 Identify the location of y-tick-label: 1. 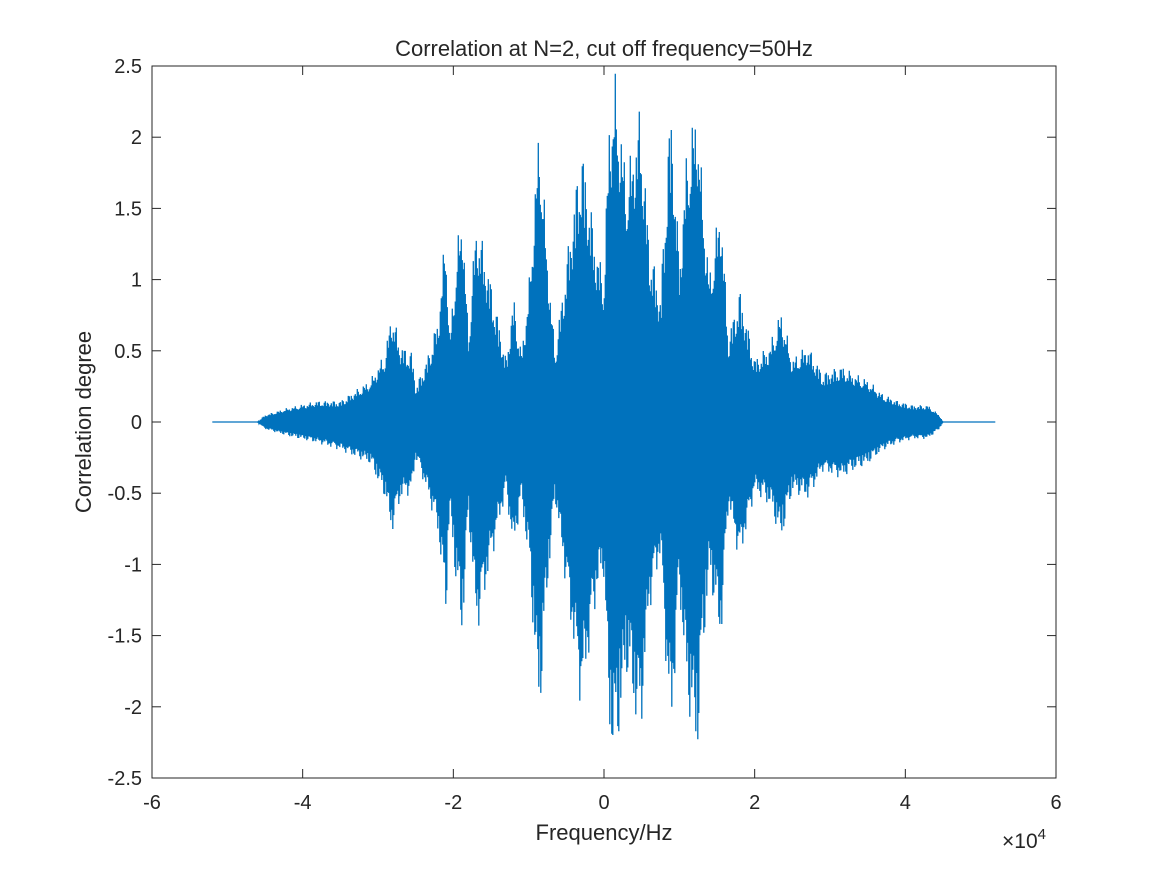
(136, 281).